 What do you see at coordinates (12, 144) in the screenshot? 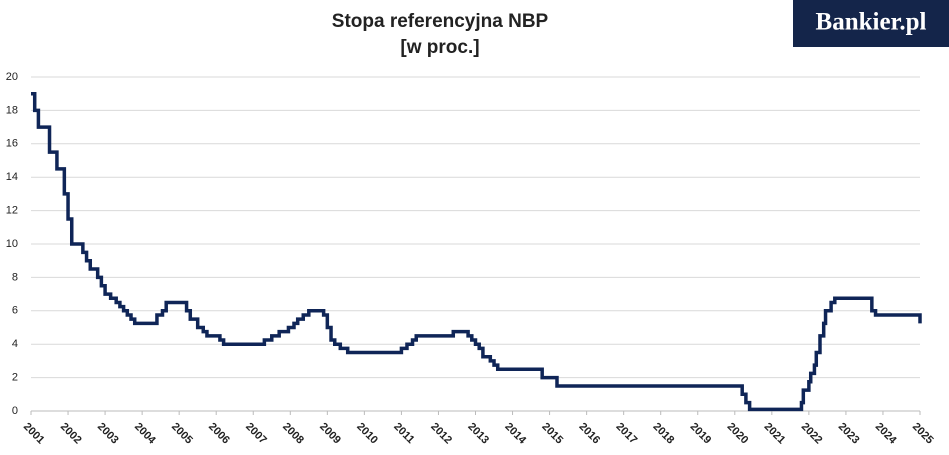
I see `y-tick-label: 16` at bounding box center [12, 144].